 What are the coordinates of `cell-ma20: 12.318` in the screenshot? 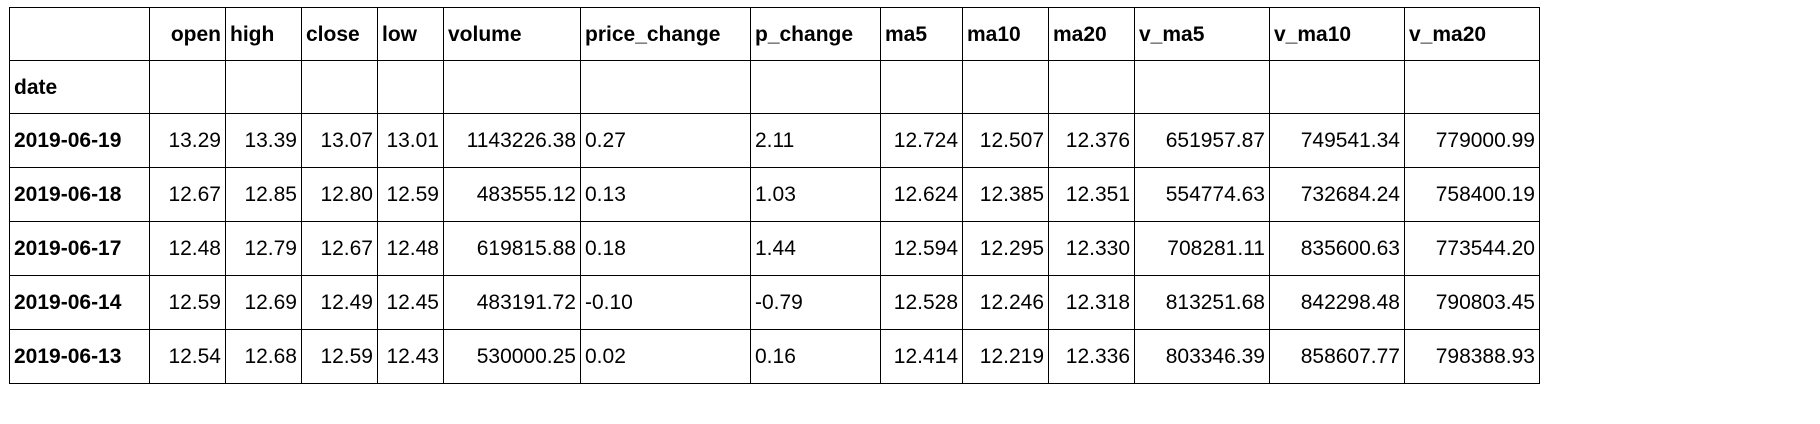 It's located at (1091, 302).